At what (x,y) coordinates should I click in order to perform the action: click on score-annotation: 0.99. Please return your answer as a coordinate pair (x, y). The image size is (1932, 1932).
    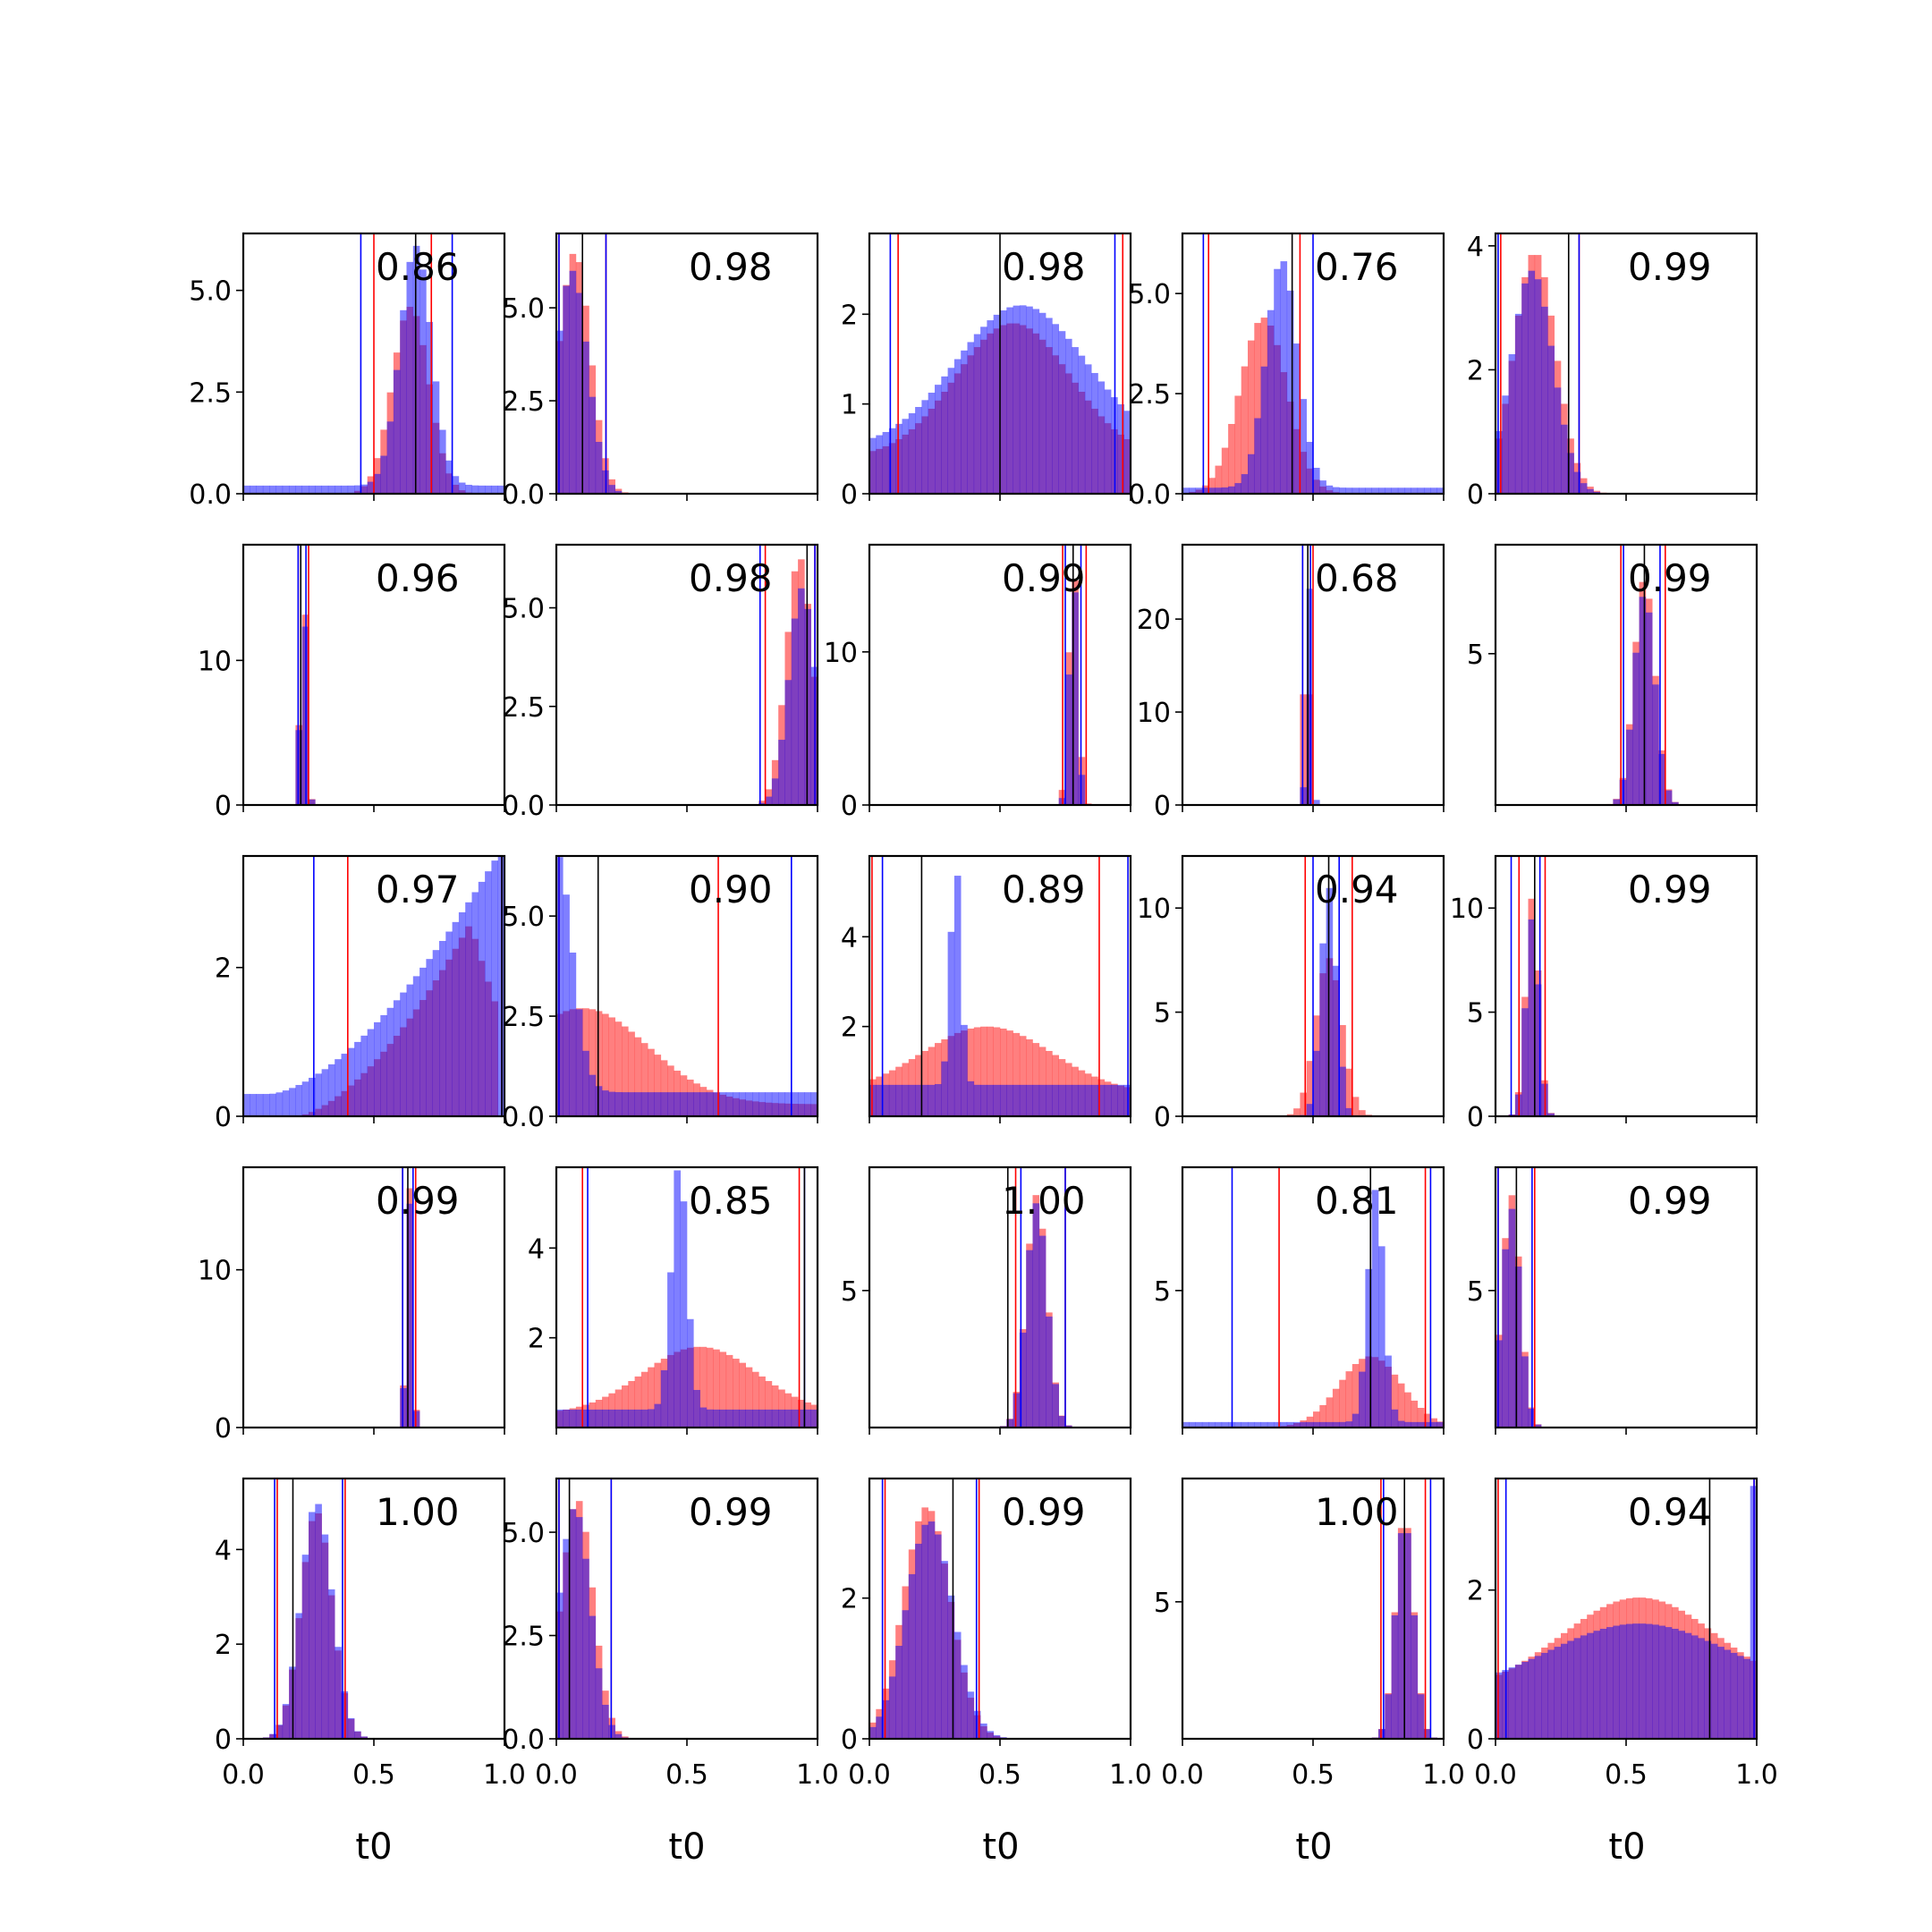
    Looking at the image, I should click on (1670, 578).